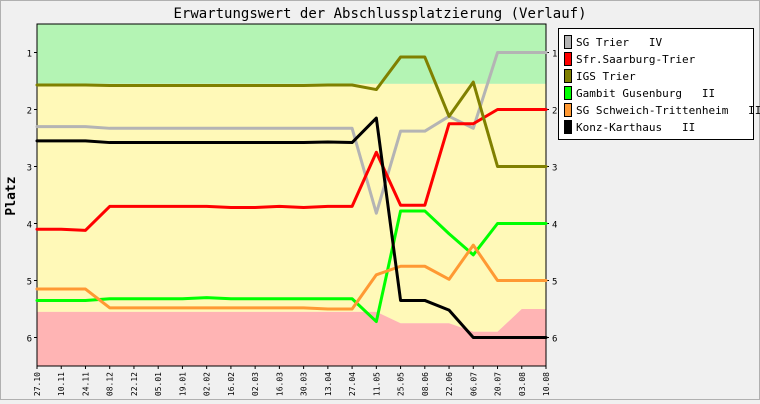  What do you see at coordinates (231, 384) in the screenshot?
I see `x-tick-label: 16.02` at bounding box center [231, 384].